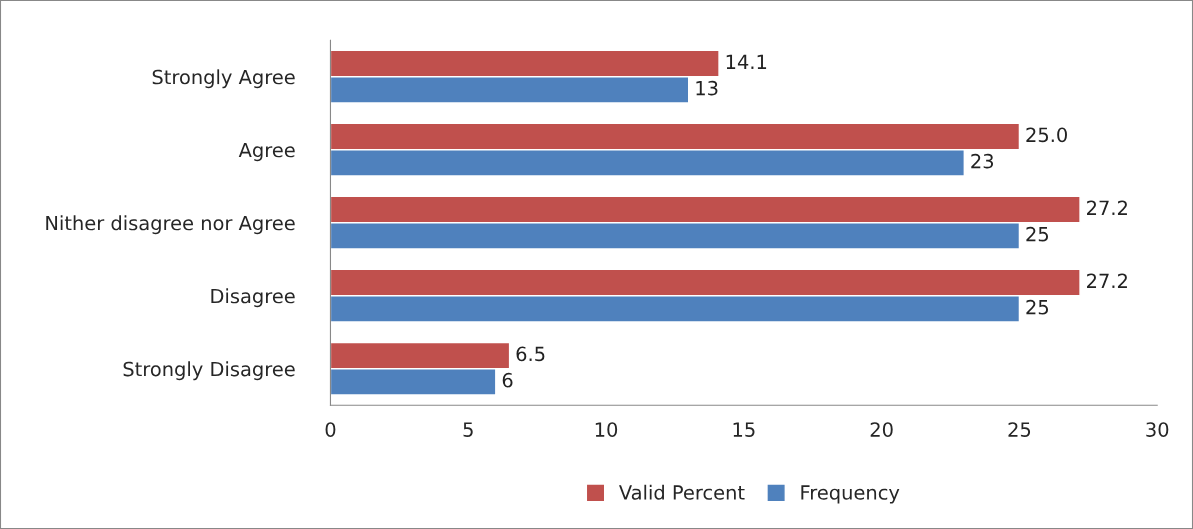 This screenshot has height=529, width=1193. What do you see at coordinates (530, 354) in the screenshot?
I see `data-label: 6.5` at bounding box center [530, 354].